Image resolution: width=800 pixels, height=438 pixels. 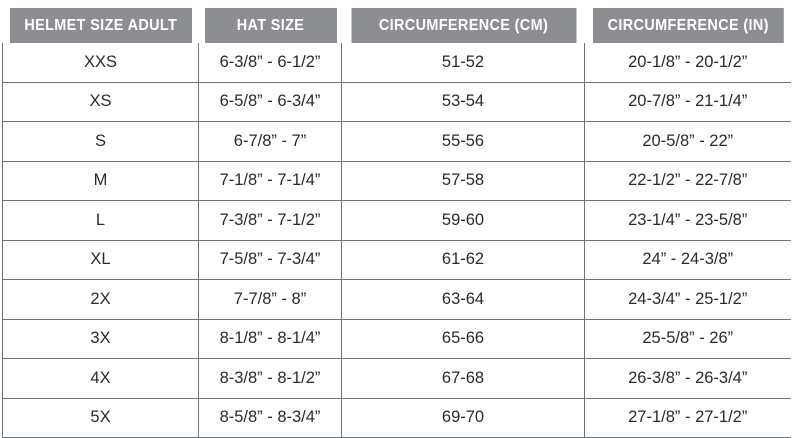 I want to click on cell-circumference-in: 25-5/8” - 26”, so click(x=687, y=339).